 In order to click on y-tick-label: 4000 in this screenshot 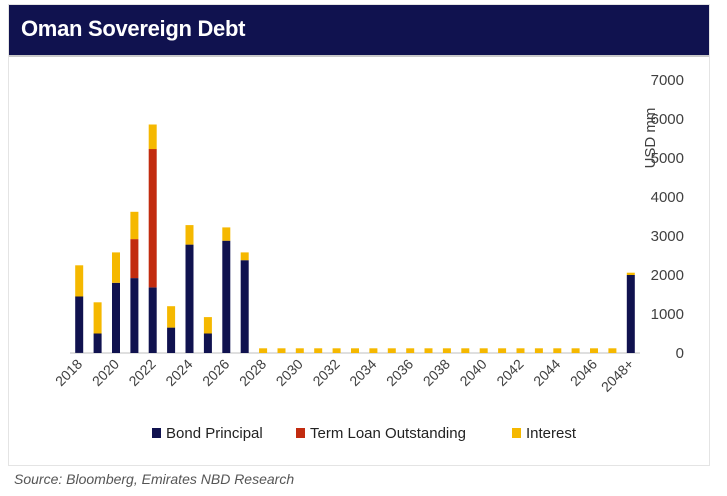, I will do `click(667, 197)`.